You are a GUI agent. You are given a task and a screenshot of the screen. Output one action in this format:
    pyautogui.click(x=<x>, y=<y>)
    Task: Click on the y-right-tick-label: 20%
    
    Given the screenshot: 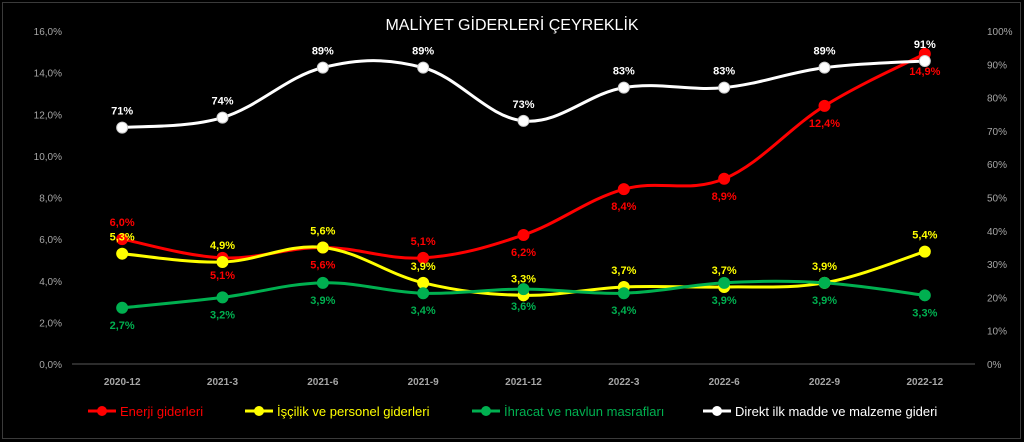 What is the action you would take?
    pyautogui.click(x=997, y=298)
    